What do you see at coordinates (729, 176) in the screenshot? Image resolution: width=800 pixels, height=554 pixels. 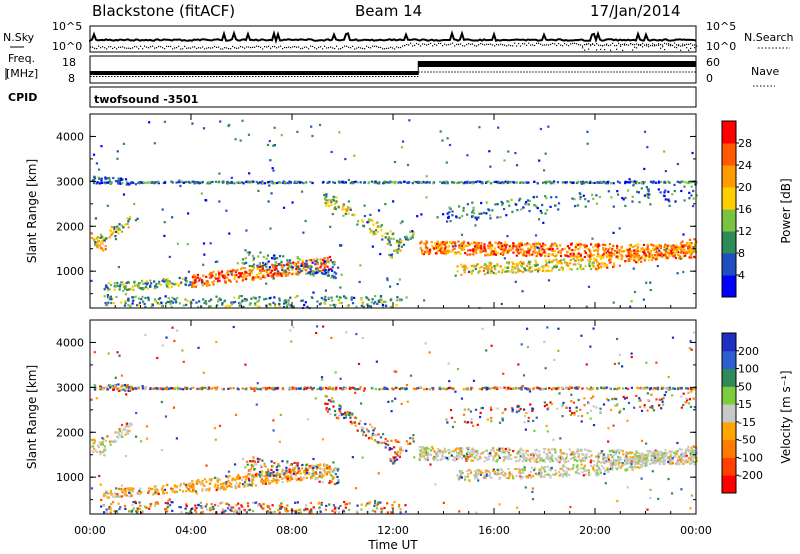 I see `colorbar-segment` at bounding box center [729, 176].